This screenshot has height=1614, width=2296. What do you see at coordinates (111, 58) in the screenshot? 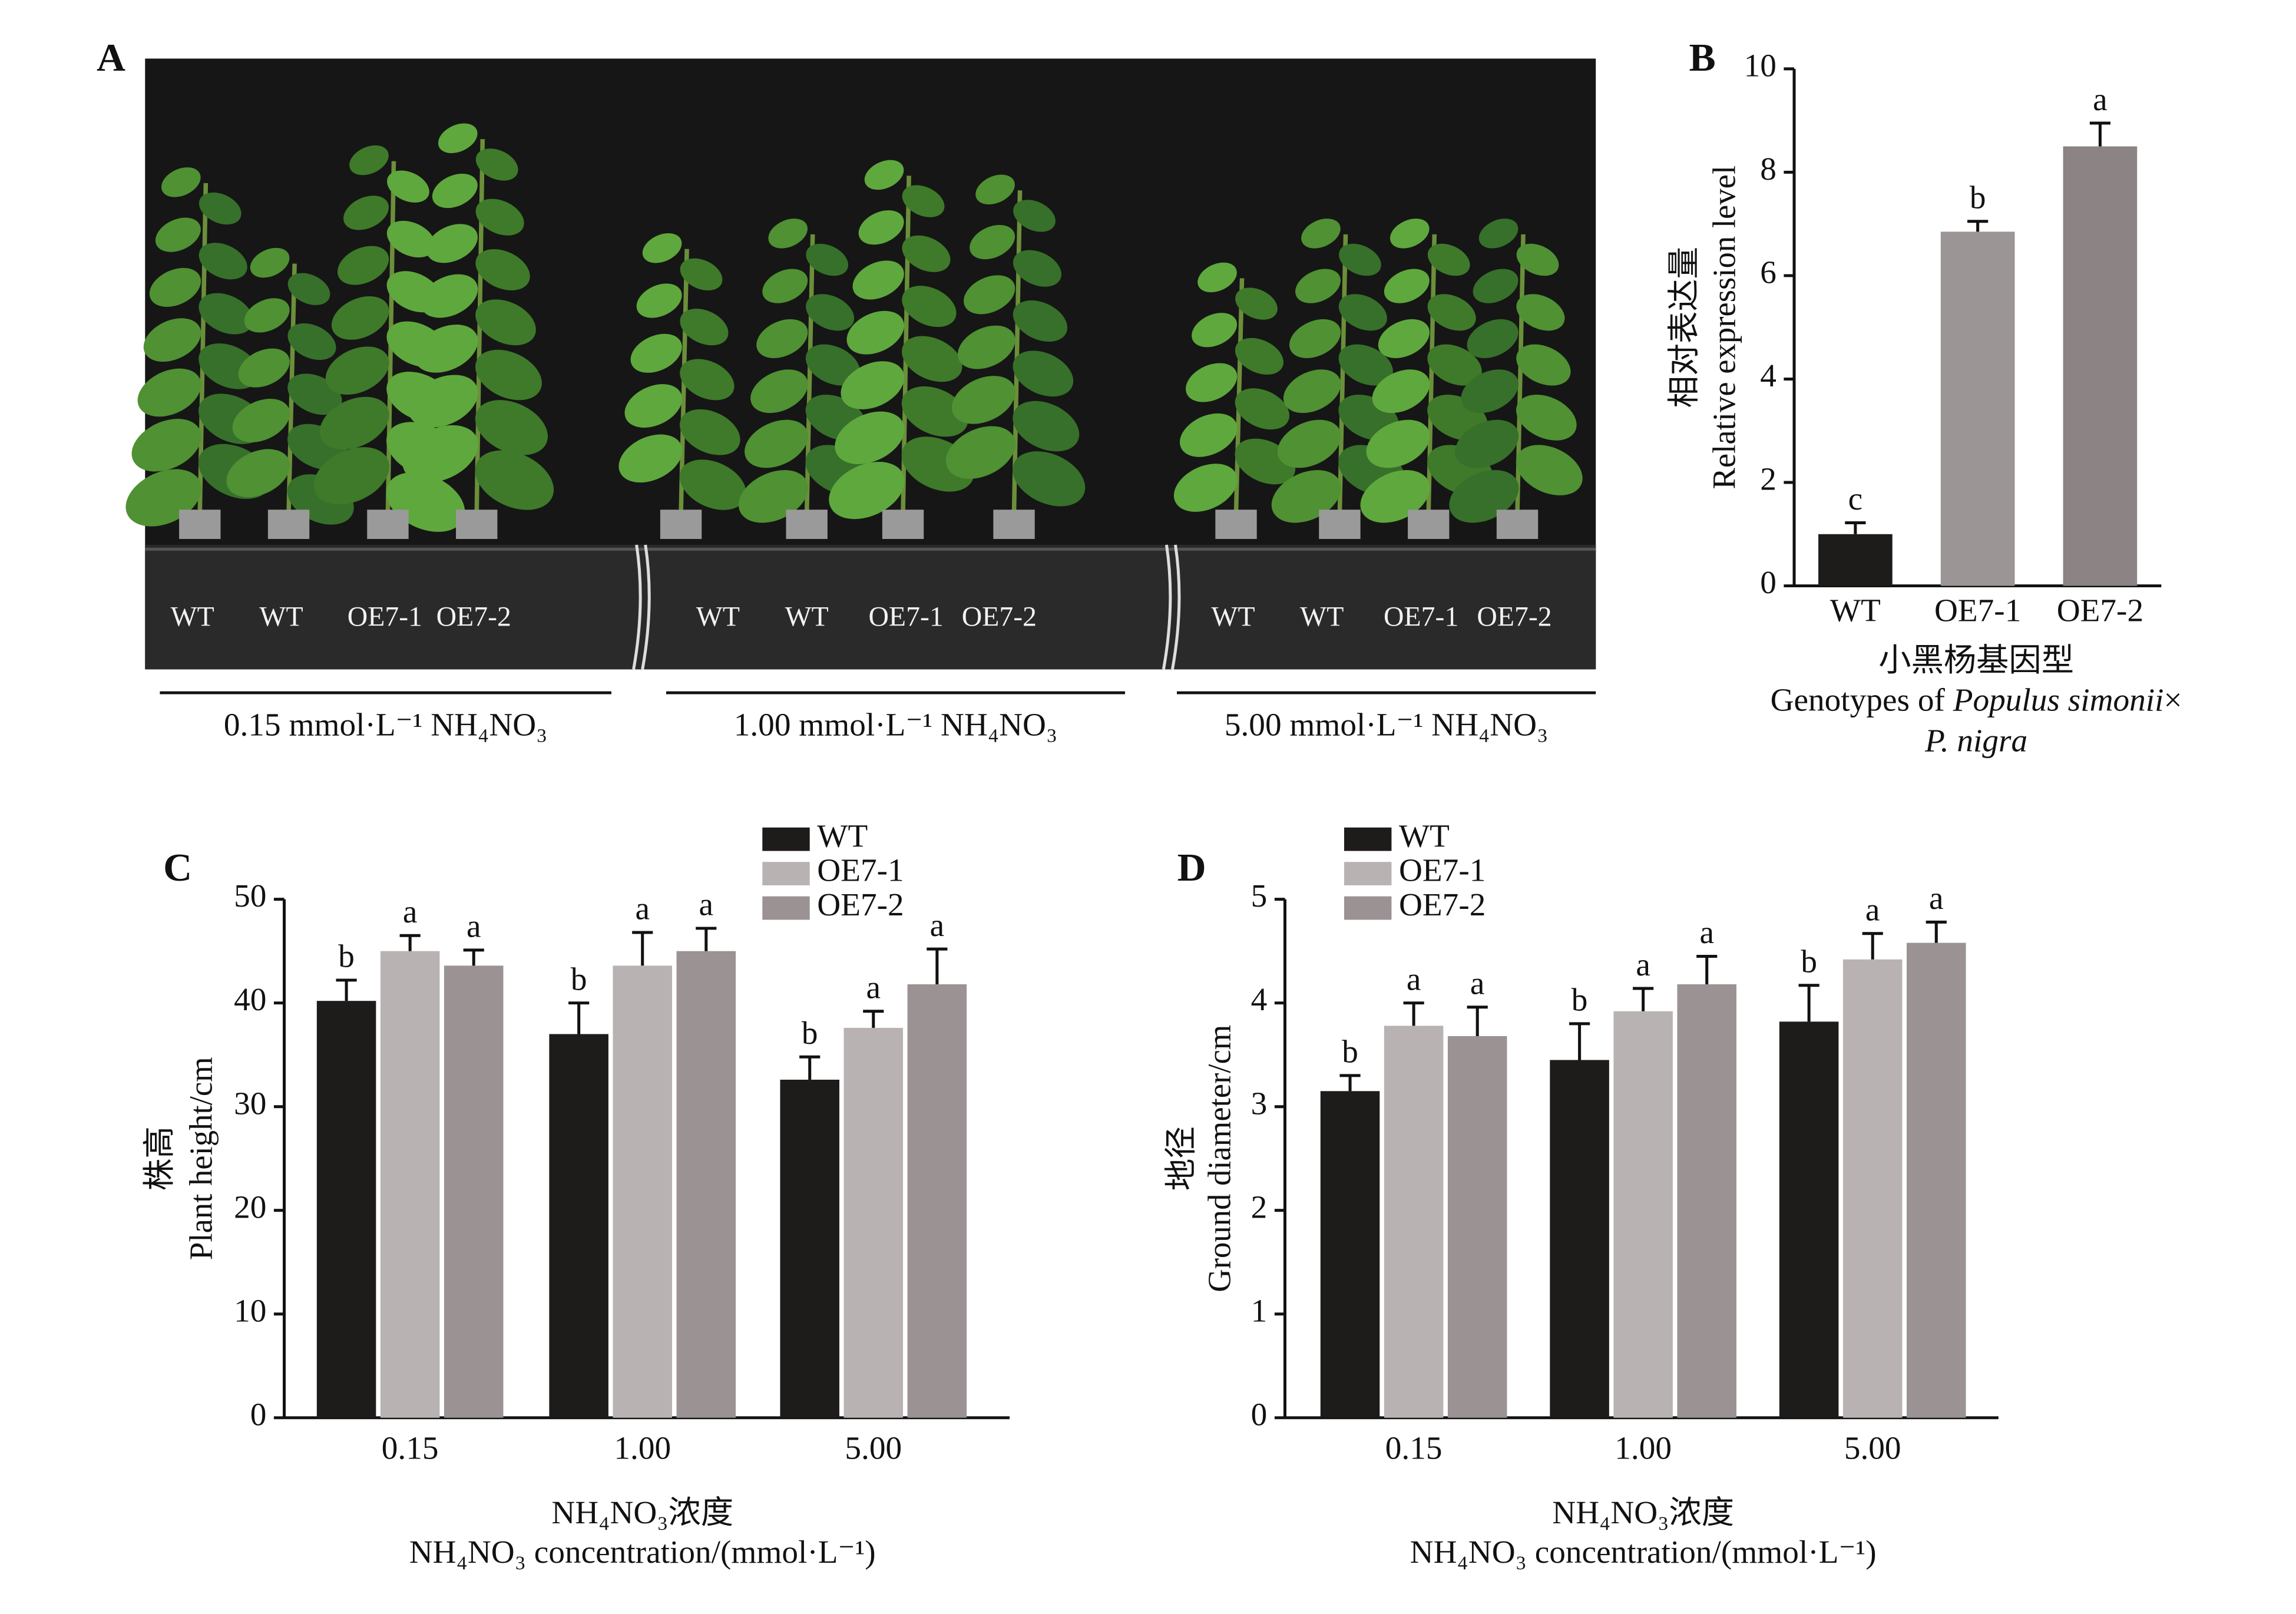
I see `panel-label: A` at bounding box center [111, 58].